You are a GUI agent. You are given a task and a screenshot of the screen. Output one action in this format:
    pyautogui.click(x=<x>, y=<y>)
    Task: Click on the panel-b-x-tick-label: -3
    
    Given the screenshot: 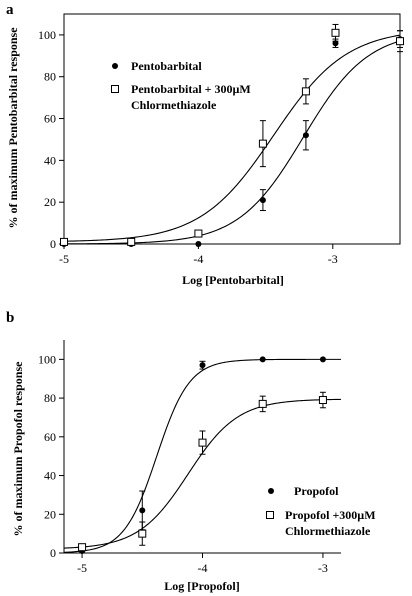 What is the action you would take?
    pyautogui.click(x=323, y=568)
    